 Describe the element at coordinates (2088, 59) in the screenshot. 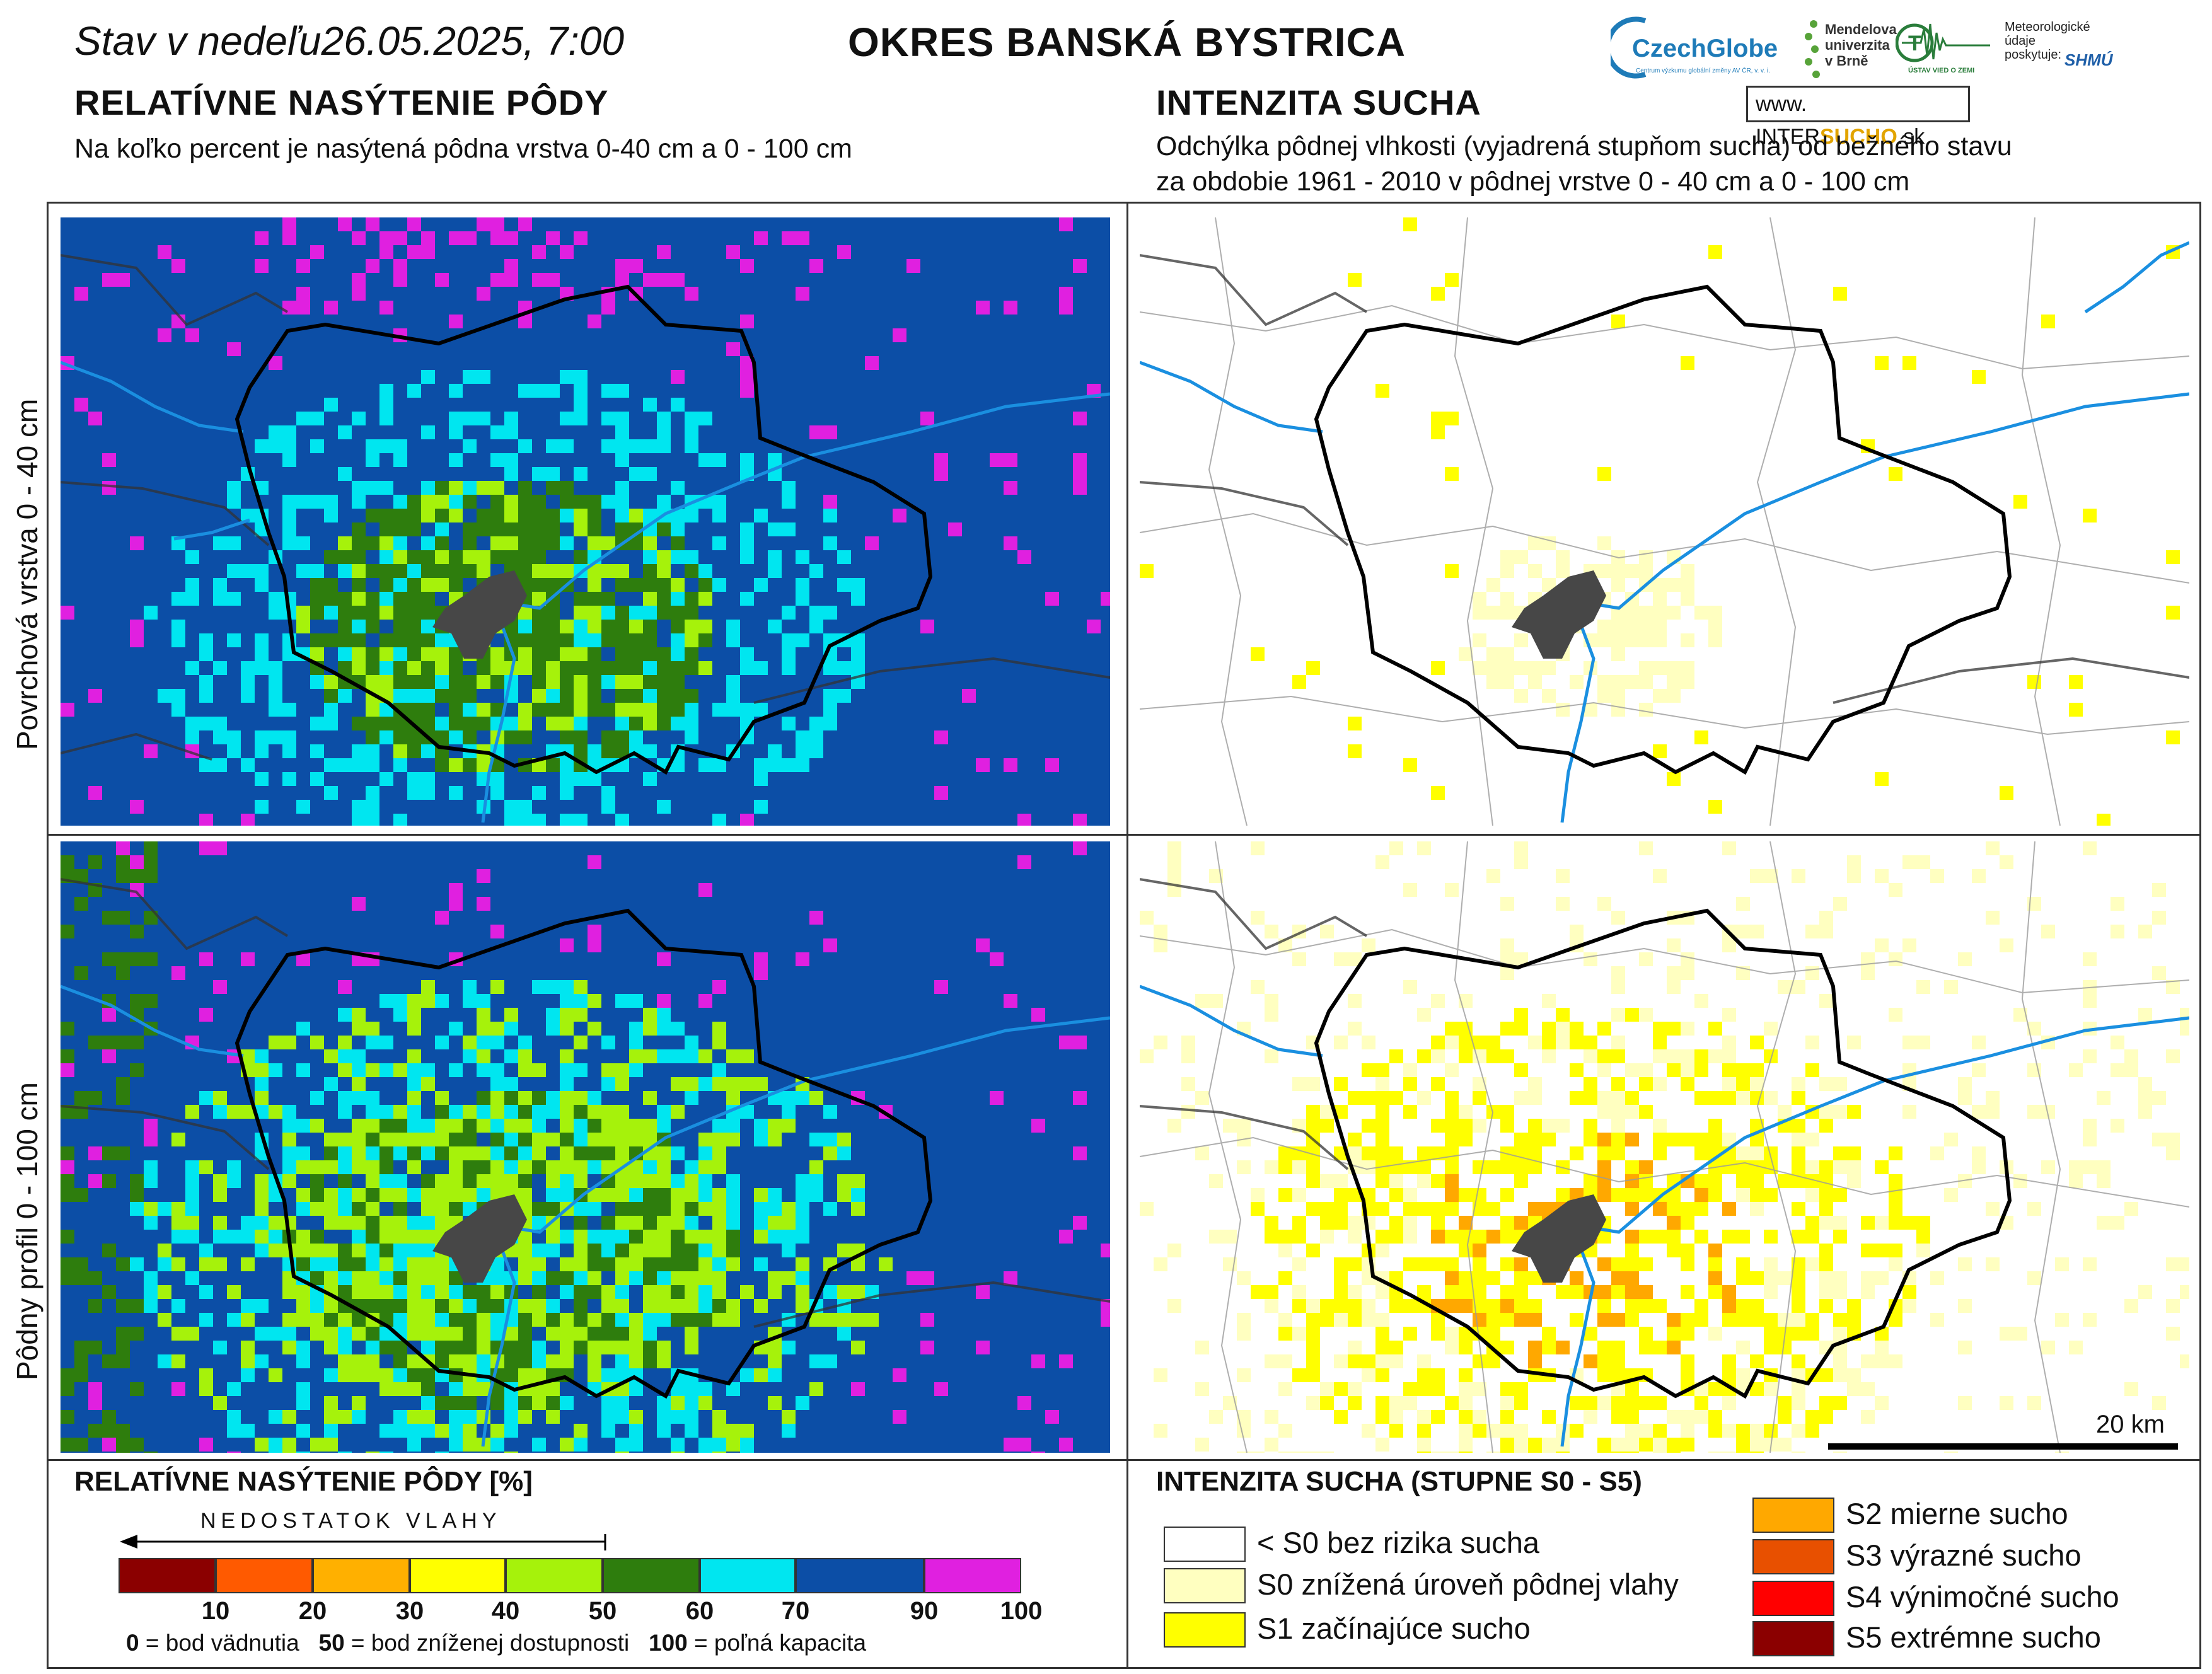

I see `shmu-logo: SHMÚ` at that location.